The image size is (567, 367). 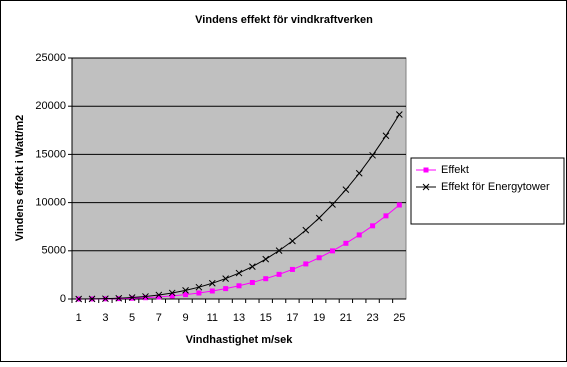 What do you see at coordinates (212, 318) in the screenshot?
I see `x-tick-label: 11` at bounding box center [212, 318].